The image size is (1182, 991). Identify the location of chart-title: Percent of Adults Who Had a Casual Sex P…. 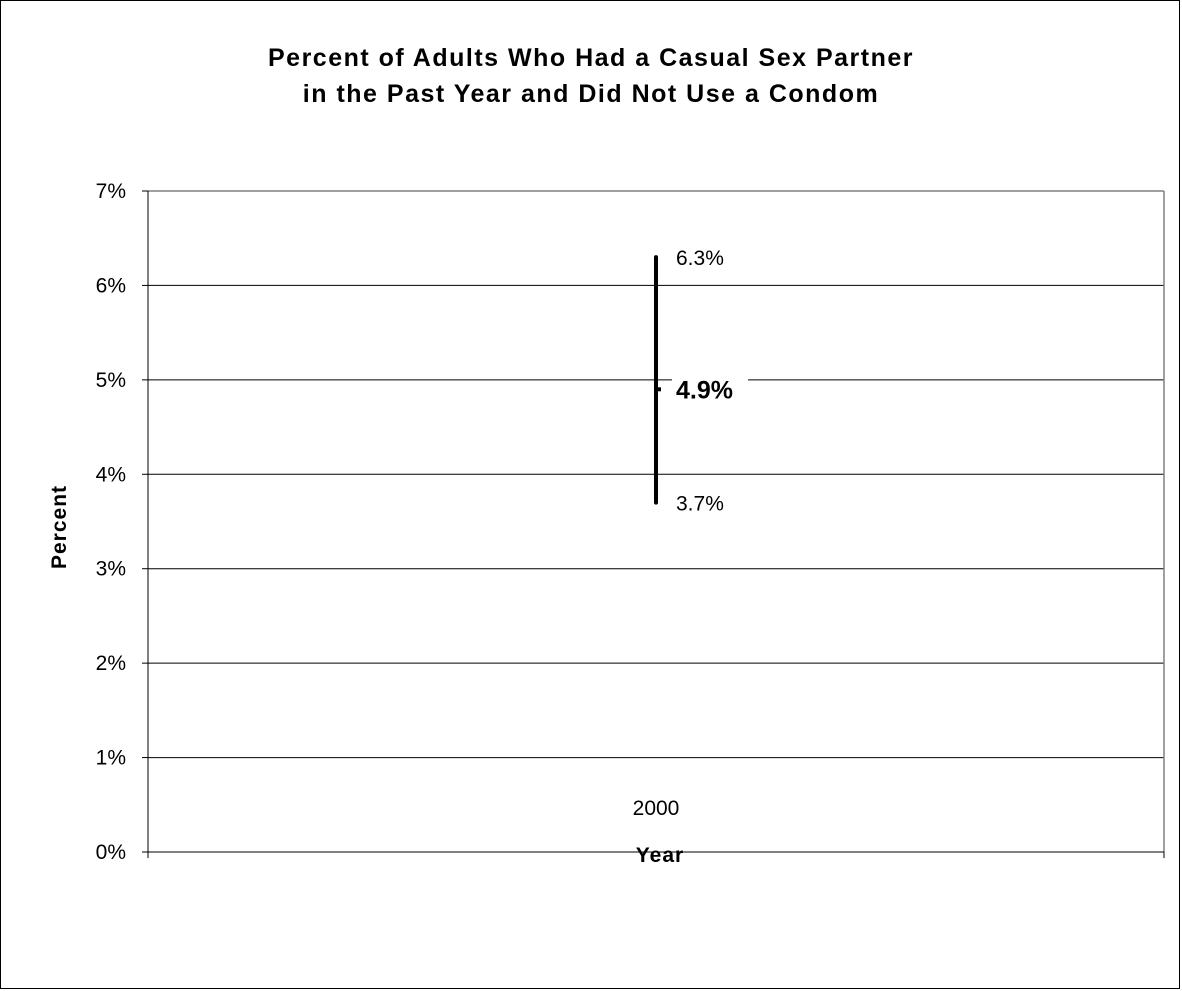
(591, 76).